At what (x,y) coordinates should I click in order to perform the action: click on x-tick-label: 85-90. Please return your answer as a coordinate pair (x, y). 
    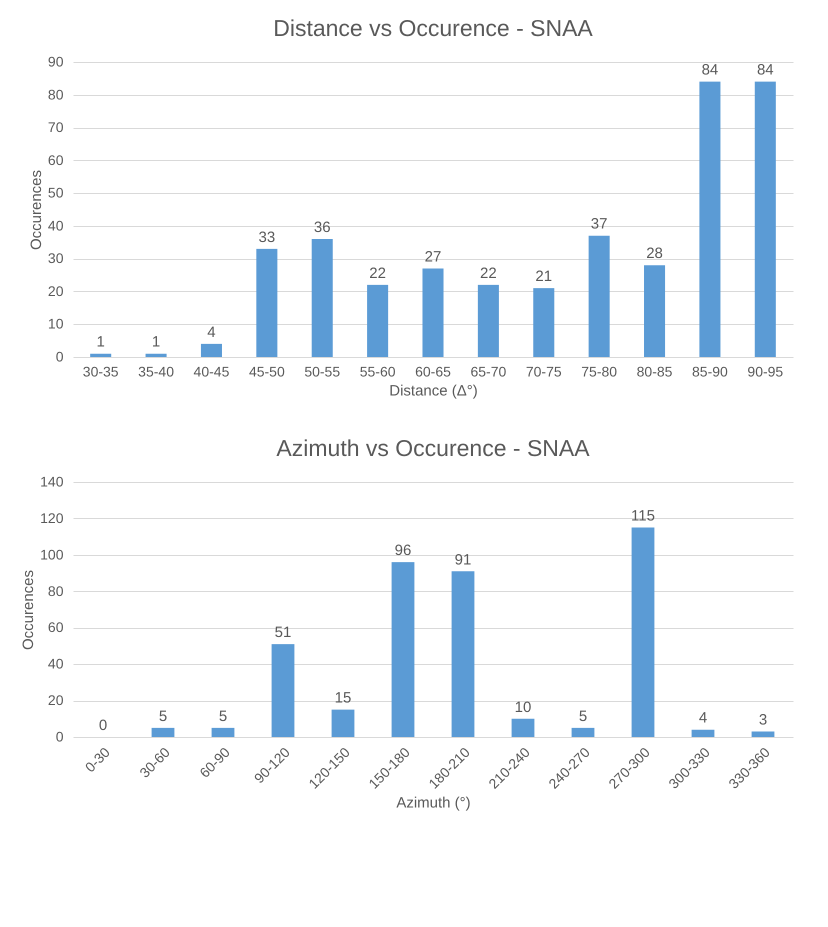
    Looking at the image, I should click on (710, 372).